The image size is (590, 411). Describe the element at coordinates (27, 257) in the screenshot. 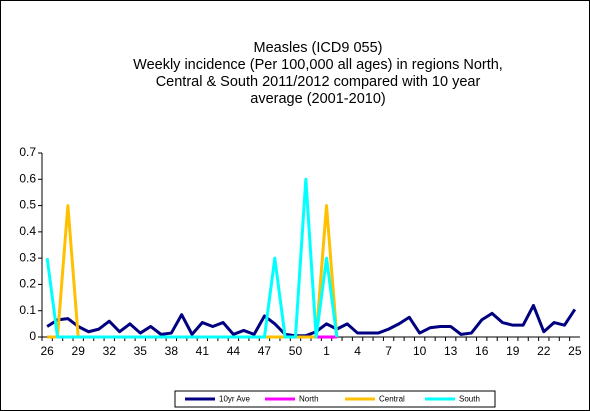

I see `y-tick-label: 0.3` at that location.